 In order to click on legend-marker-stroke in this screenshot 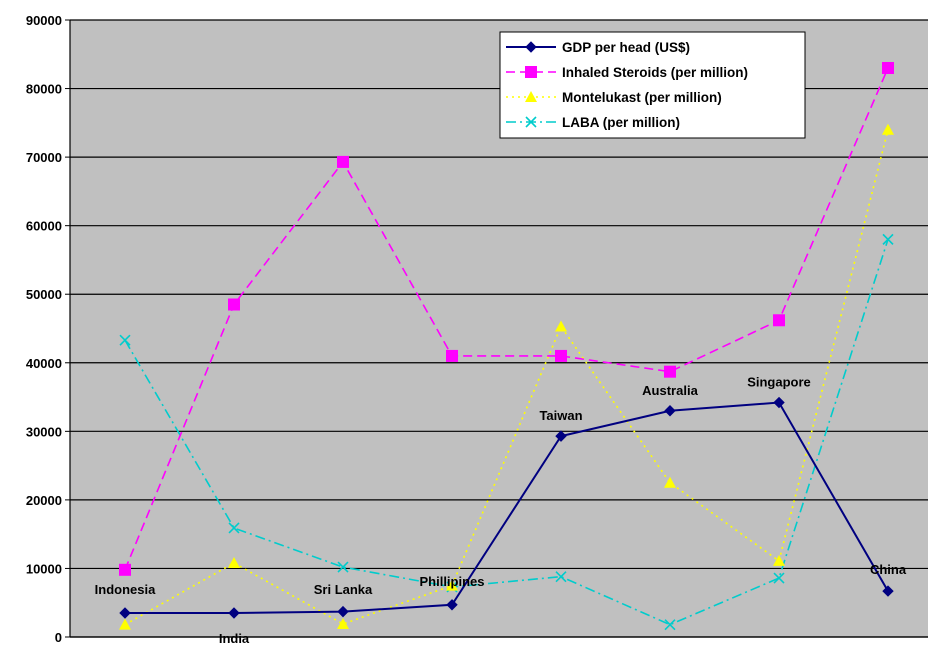, I will do `click(531, 122)`.